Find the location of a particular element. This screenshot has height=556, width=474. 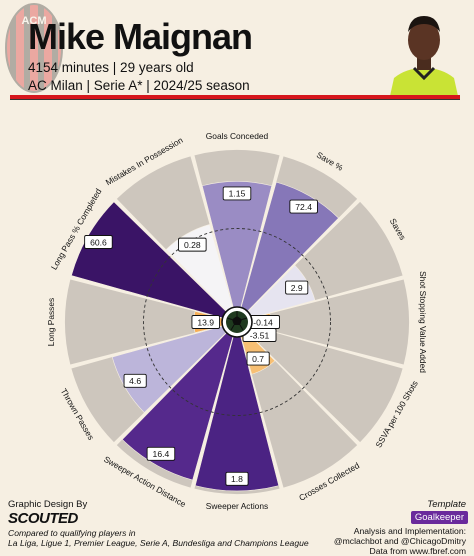

value-text-goals-conceded: 1.15 is located at coordinates (237, 194).